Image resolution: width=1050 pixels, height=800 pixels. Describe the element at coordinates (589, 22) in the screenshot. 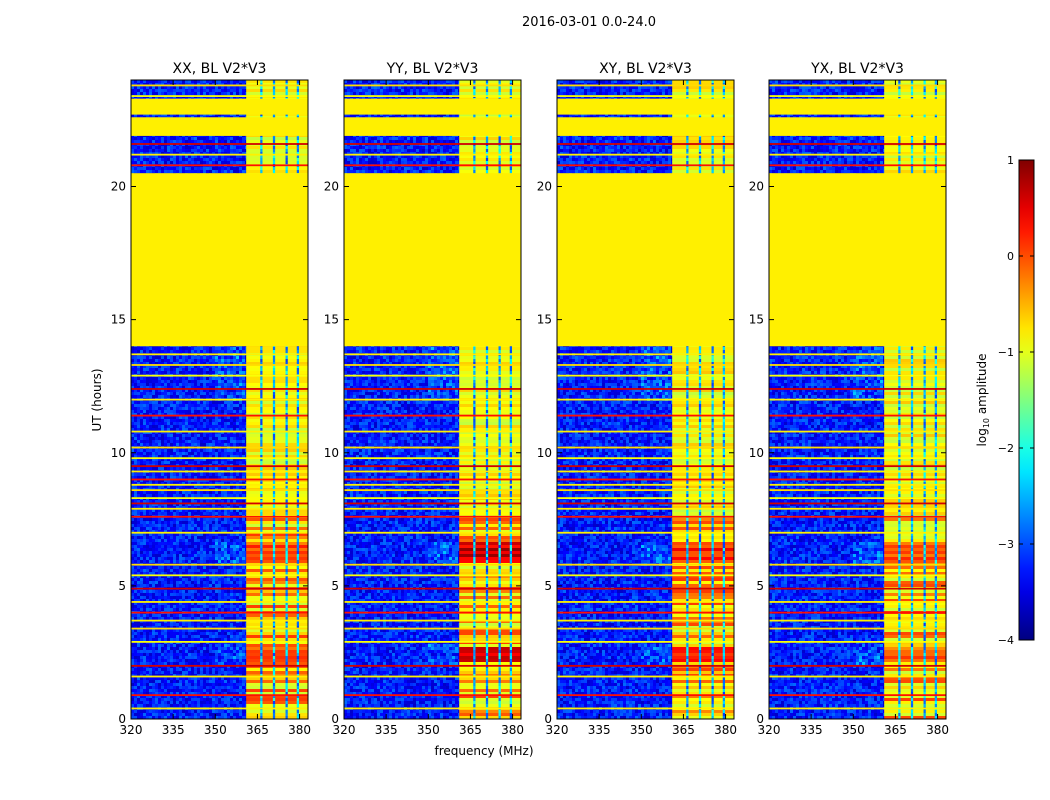

I see `figure-suptitle: 2016-03-01 0.0-24.0` at that location.